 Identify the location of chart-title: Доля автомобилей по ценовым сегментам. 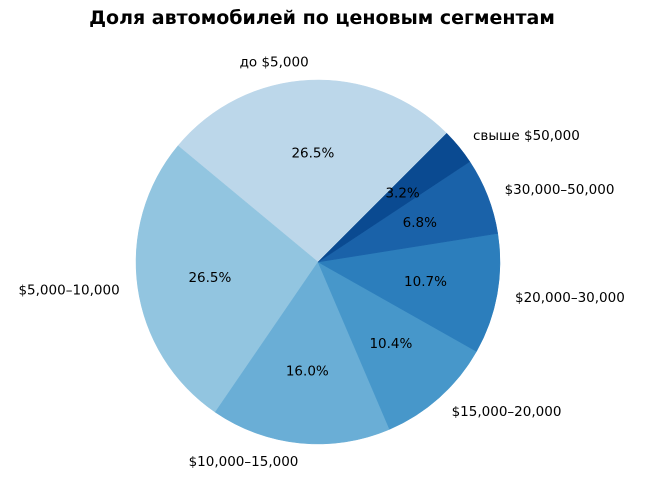
(322, 18).